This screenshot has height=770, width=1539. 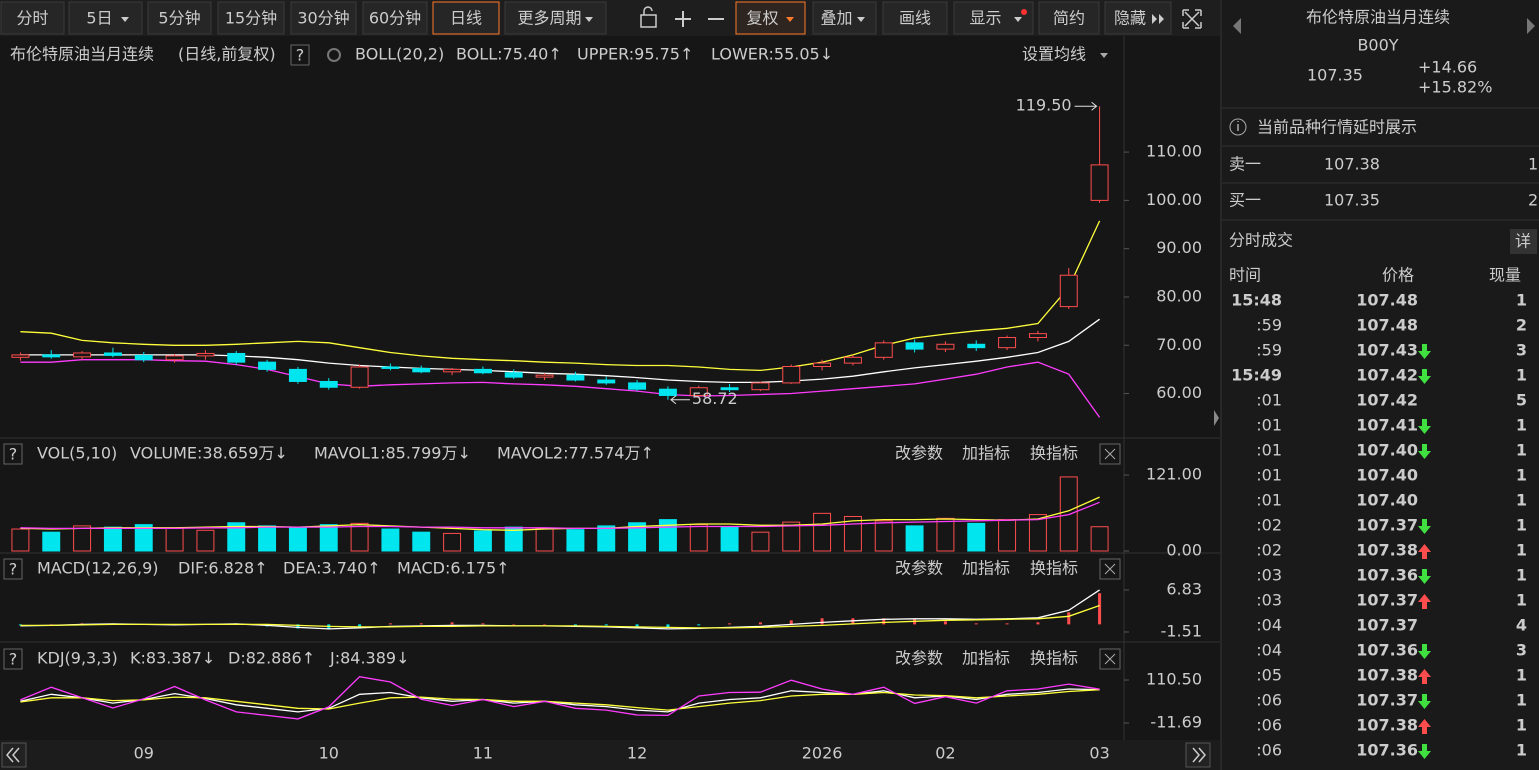 What do you see at coordinates (1024, 12) in the screenshot?
I see `notify-dot` at bounding box center [1024, 12].